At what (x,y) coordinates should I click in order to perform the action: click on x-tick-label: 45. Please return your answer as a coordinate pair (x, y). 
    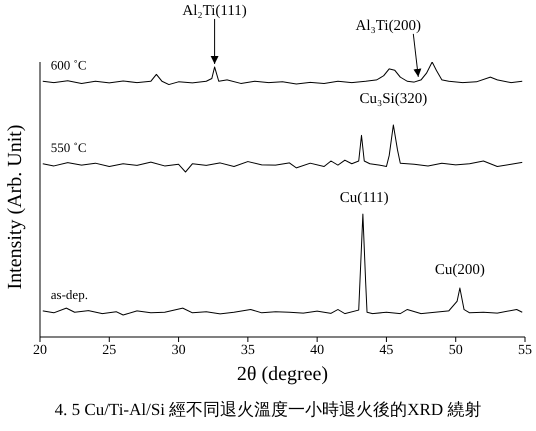
    Looking at the image, I should click on (386, 350).